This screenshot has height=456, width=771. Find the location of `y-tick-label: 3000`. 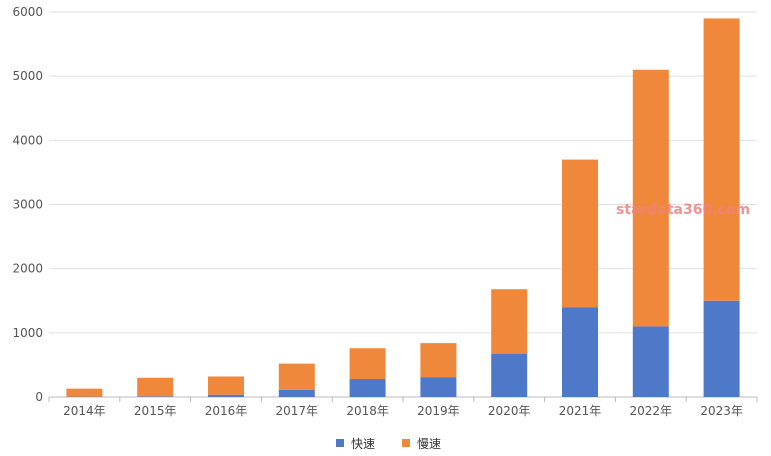

y-tick-label: 3000 is located at coordinates (27, 205).